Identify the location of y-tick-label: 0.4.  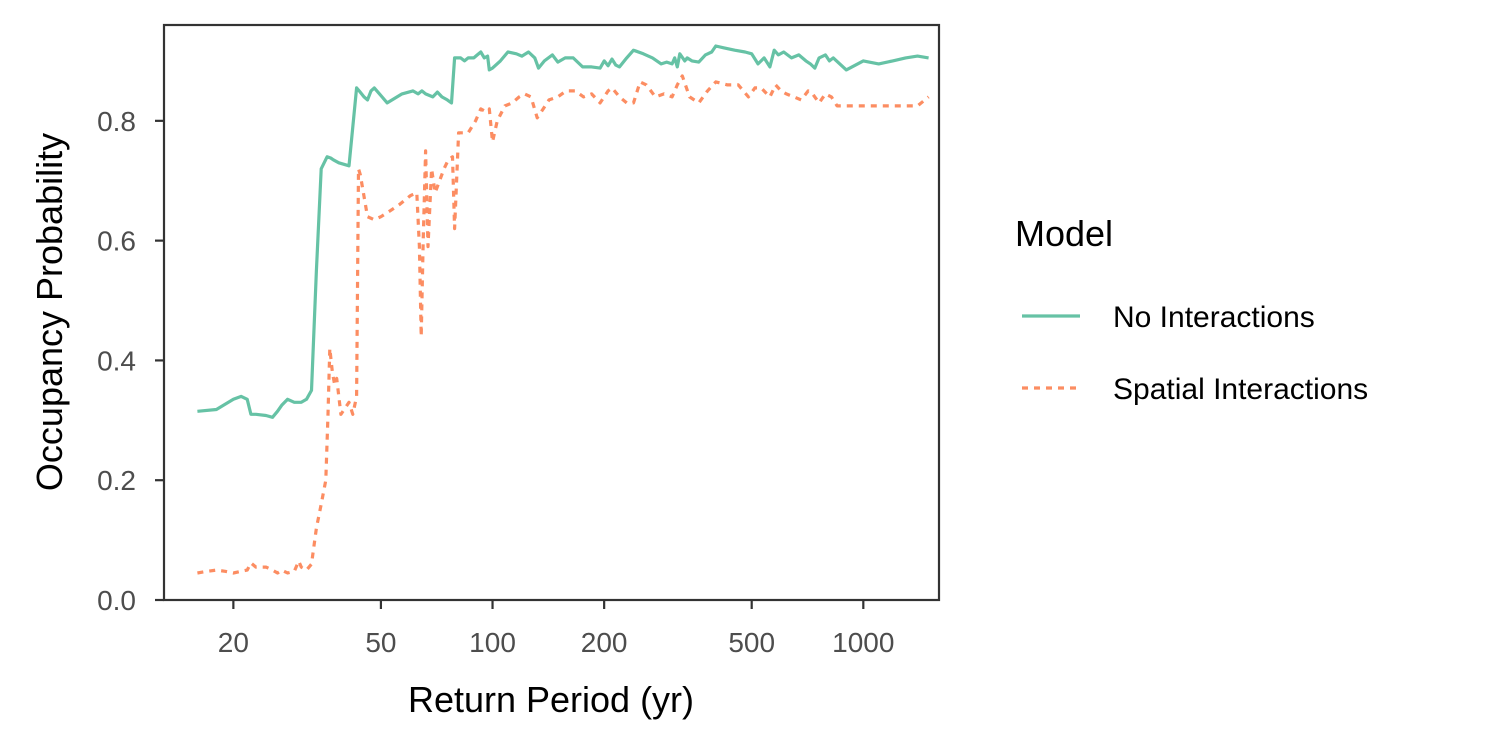
(116, 360).